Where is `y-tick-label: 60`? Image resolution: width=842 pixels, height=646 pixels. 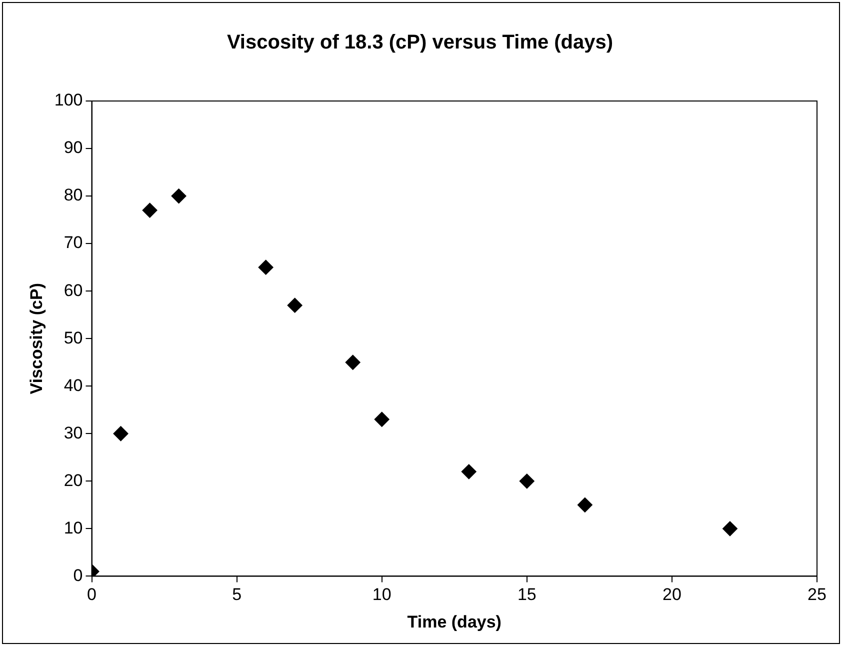
y-tick-label: 60 is located at coordinates (73, 290).